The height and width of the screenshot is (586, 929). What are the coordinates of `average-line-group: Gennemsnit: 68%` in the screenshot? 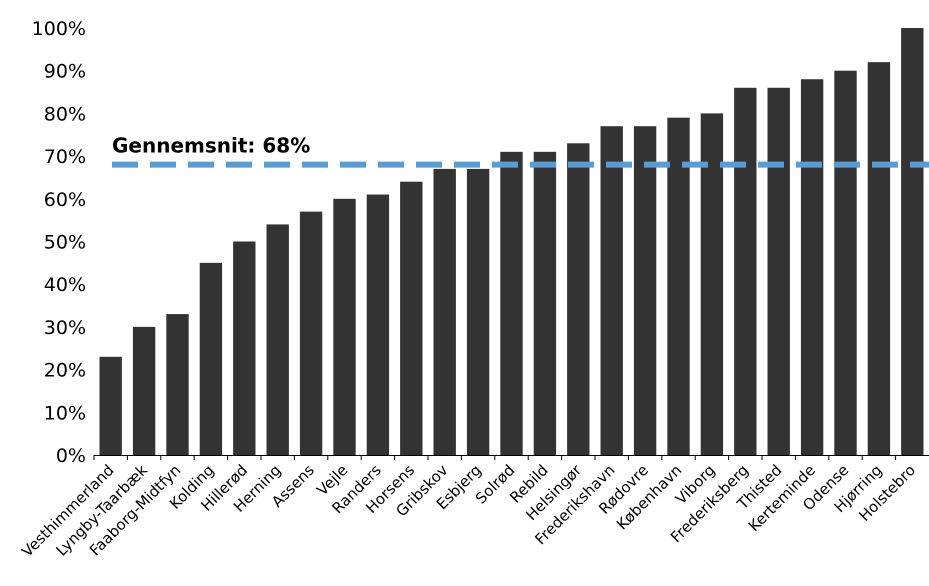 It's located at (520, 151).